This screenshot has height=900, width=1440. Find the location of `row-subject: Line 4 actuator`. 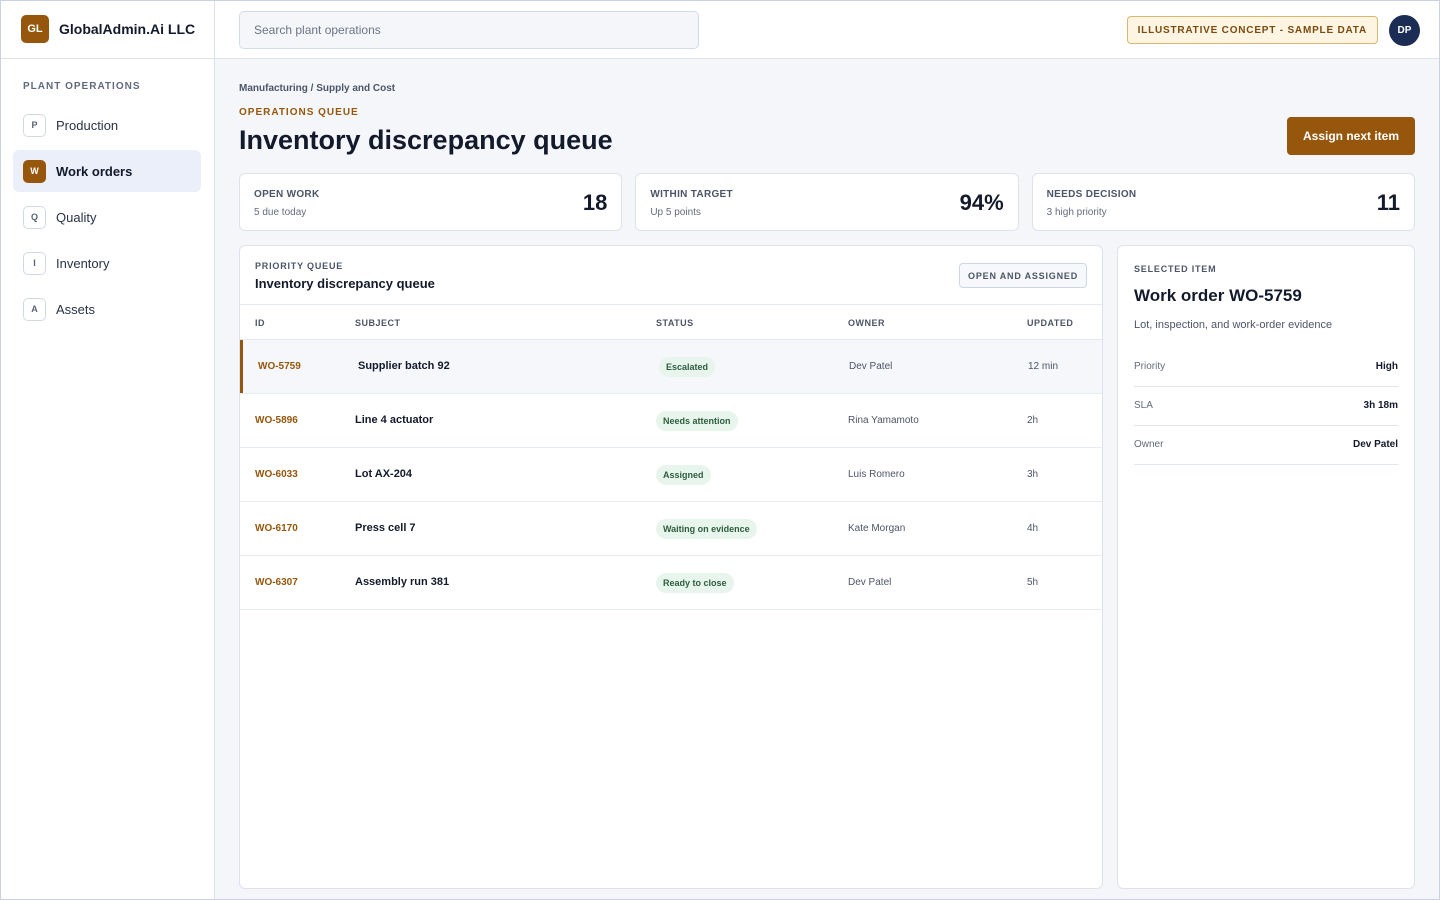

row-subject: Line 4 actuator is located at coordinates (394, 420).